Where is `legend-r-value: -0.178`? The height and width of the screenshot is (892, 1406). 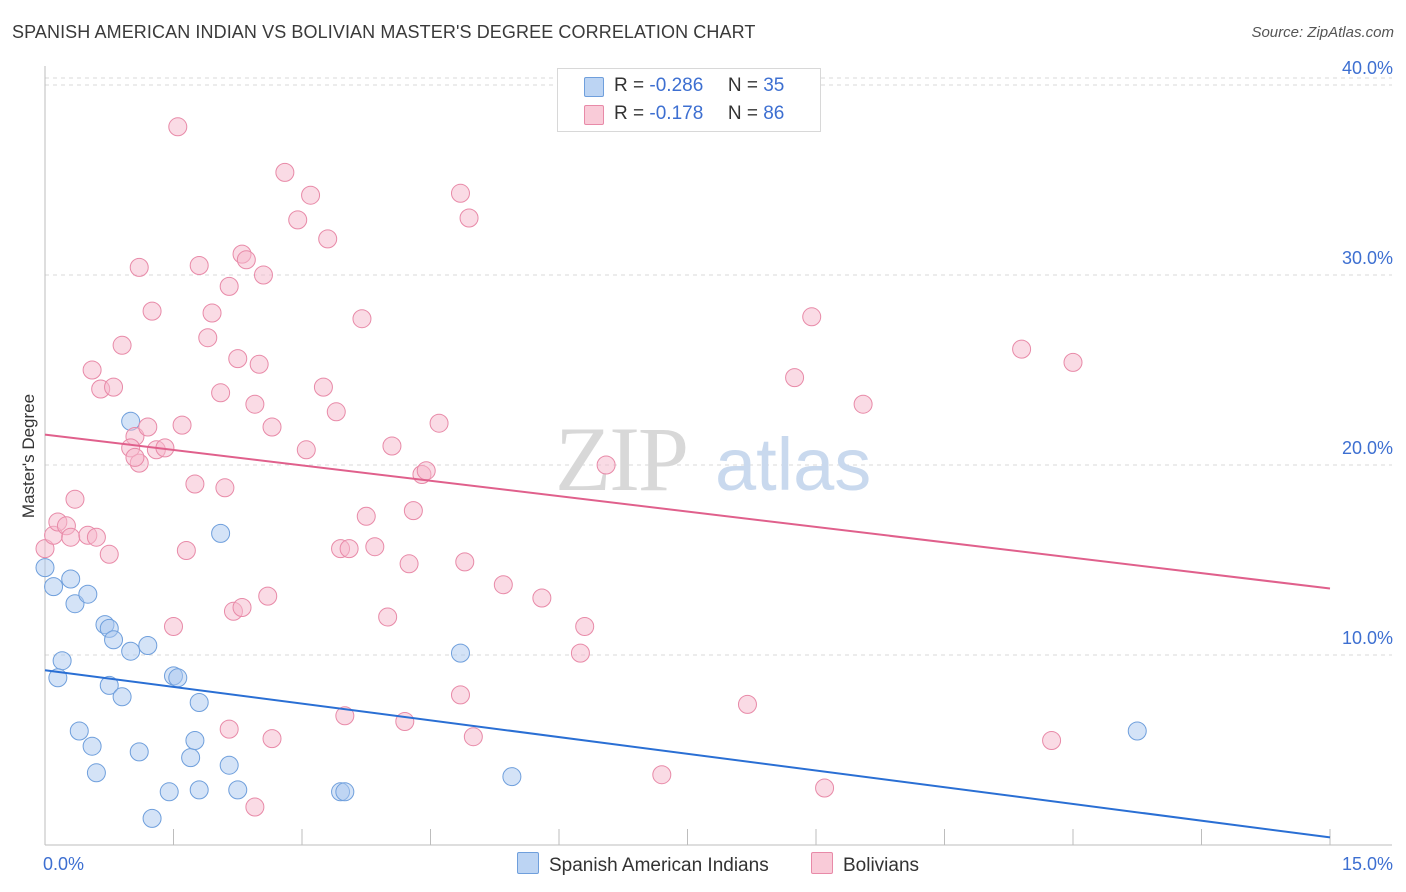 legend-r-value: -0.178 is located at coordinates (676, 113).